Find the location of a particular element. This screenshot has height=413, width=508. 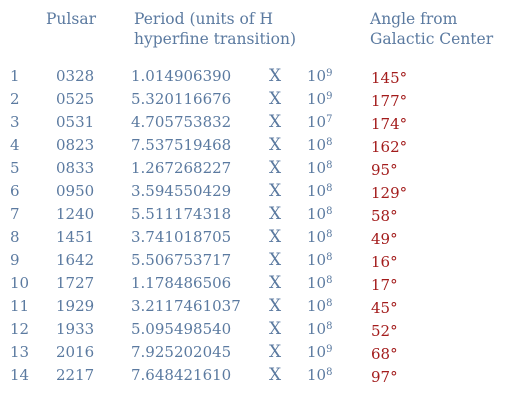

row-pulsar-id: 2217 is located at coordinates (75, 375).